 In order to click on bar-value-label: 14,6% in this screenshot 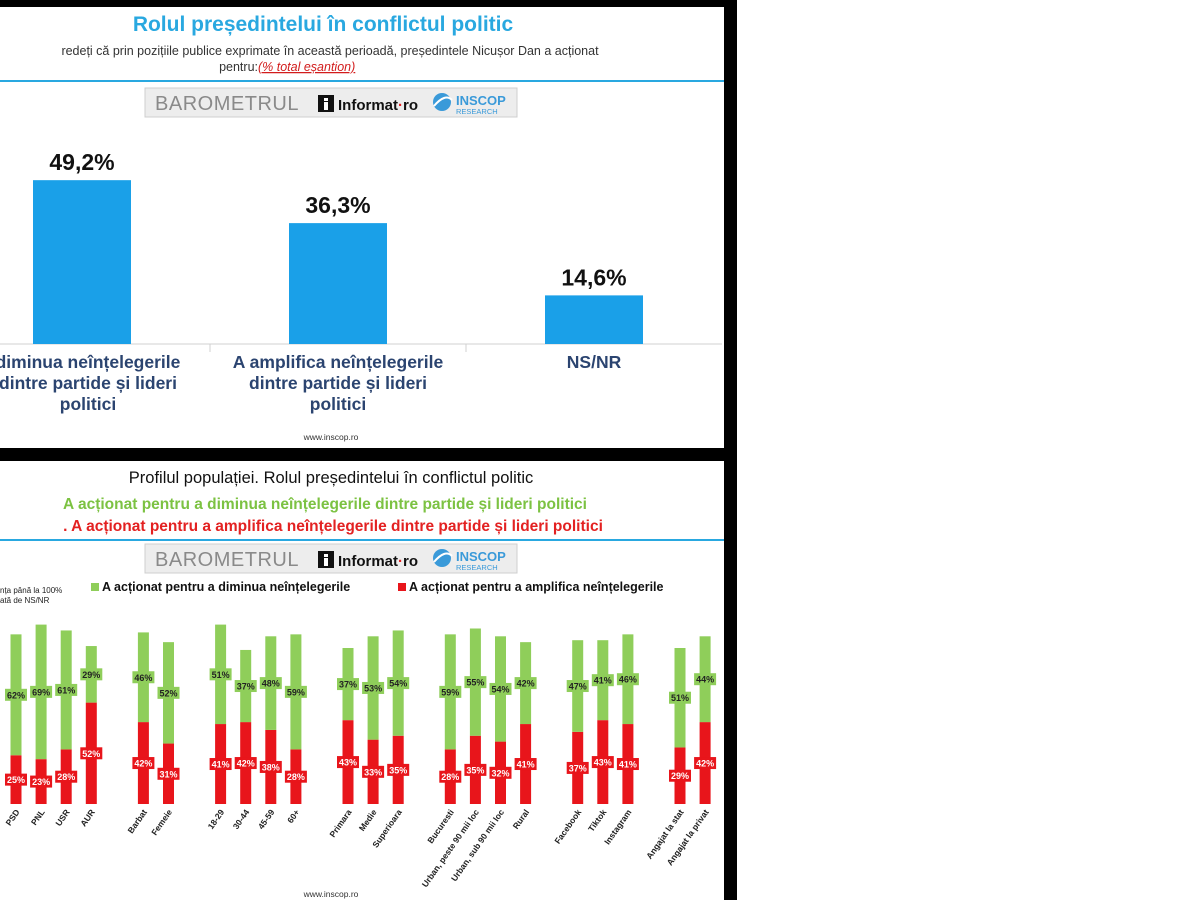, I will do `click(593, 277)`.